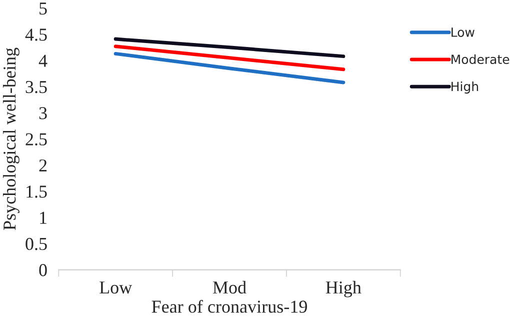 The height and width of the screenshot is (327, 510). What do you see at coordinates (43, 113) in the screenshot?
I see `y-tick-label: 3` at bounding box center [43, 113].